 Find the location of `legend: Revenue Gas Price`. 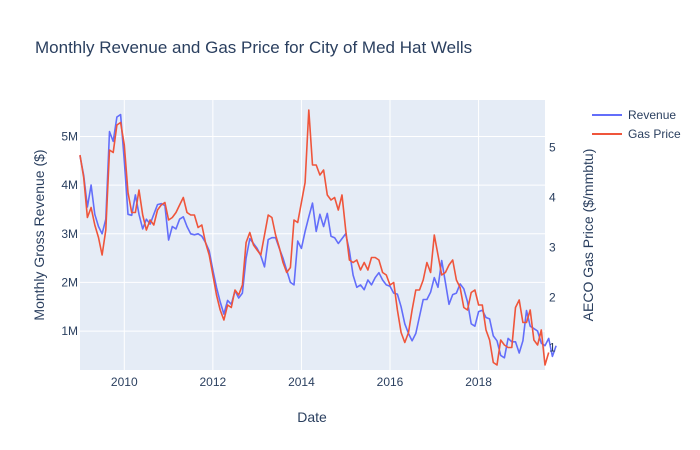

legend: Revenue Gas Price is located at coordinates (636, 124).